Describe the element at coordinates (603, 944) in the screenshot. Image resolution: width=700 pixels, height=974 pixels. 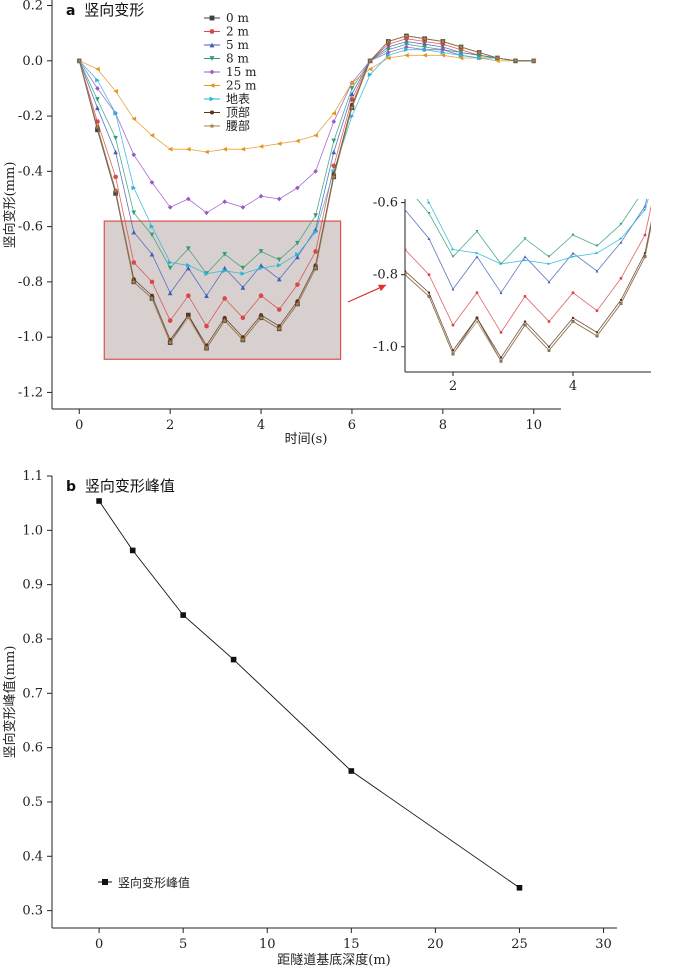
I see `x-tick-label-b: 30` at that location.